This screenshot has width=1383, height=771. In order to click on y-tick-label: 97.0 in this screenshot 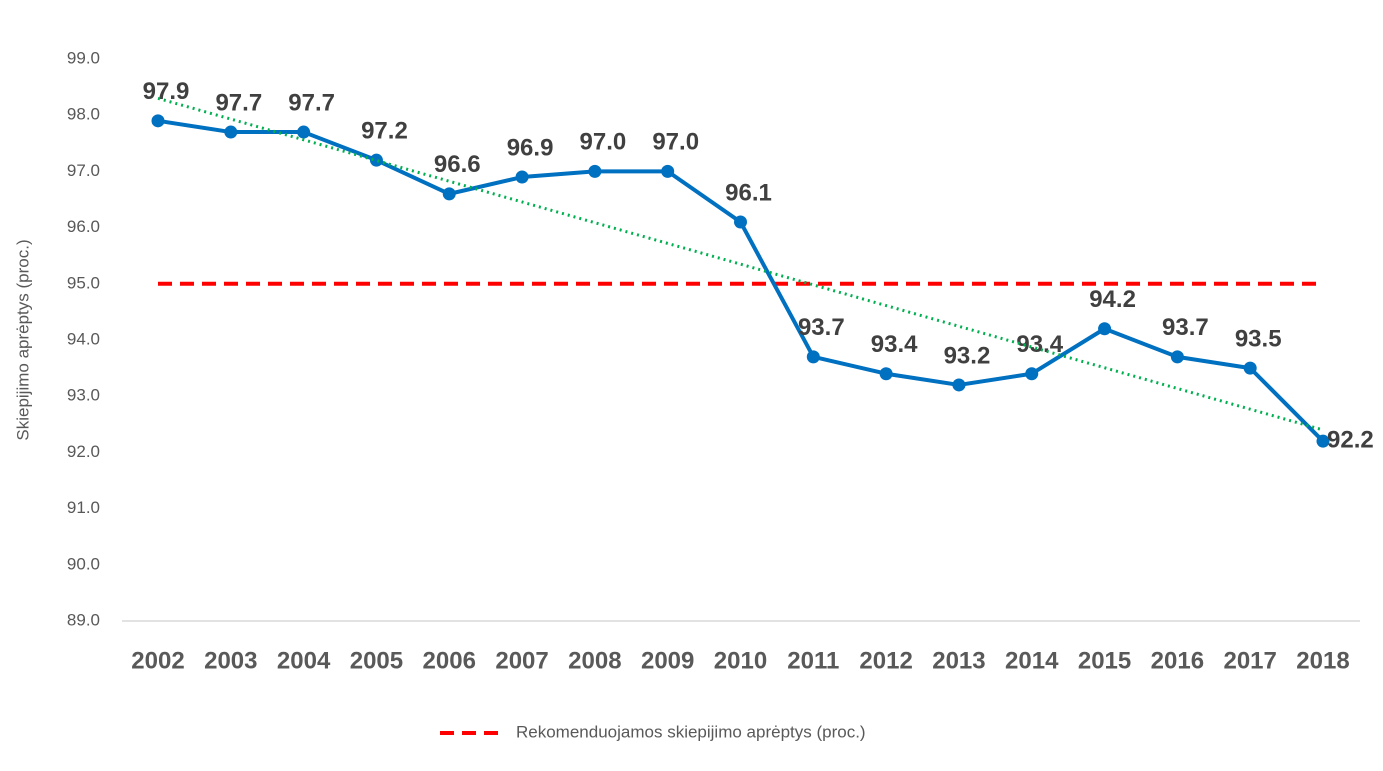, I will do `click(83, 170)`.